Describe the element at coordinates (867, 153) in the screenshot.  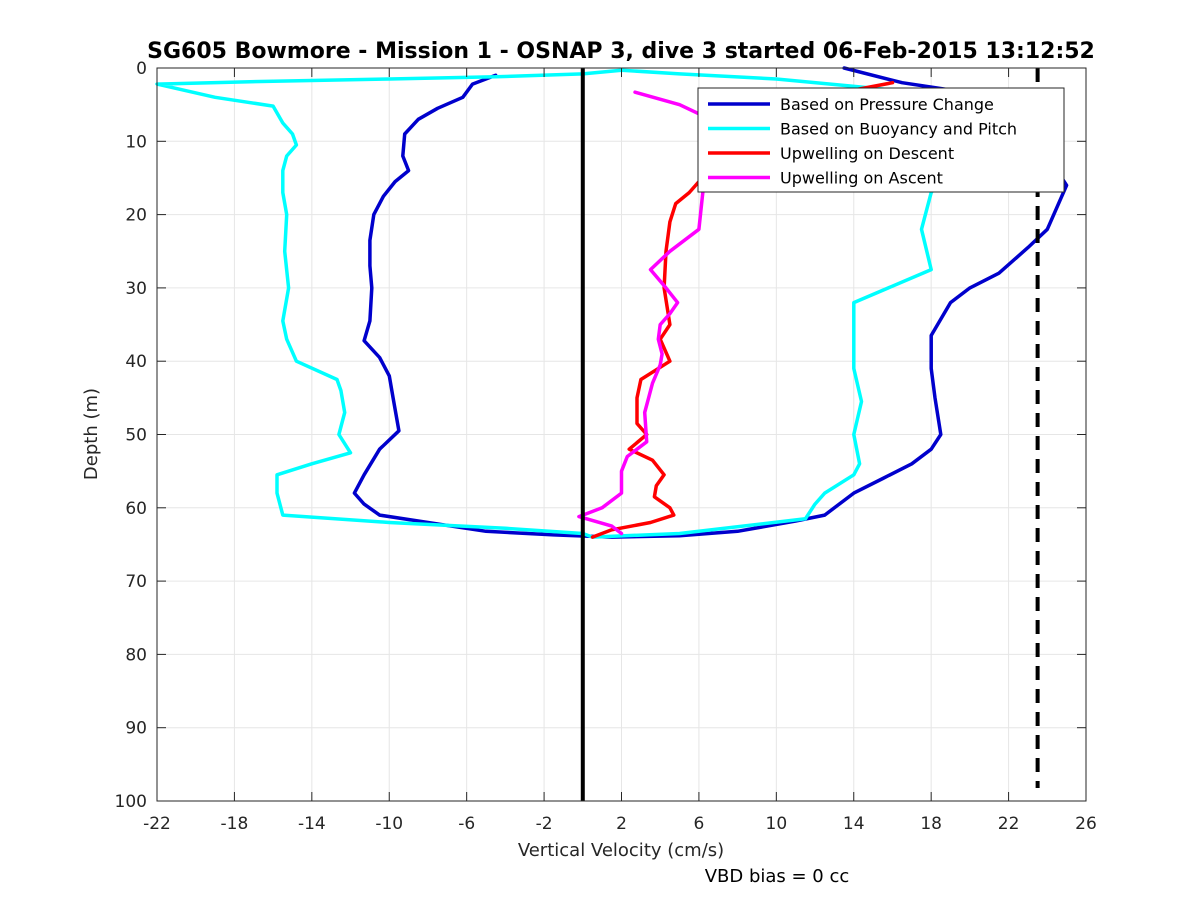
I see `legend-entry-label: Upwelling on Descent` at that location.